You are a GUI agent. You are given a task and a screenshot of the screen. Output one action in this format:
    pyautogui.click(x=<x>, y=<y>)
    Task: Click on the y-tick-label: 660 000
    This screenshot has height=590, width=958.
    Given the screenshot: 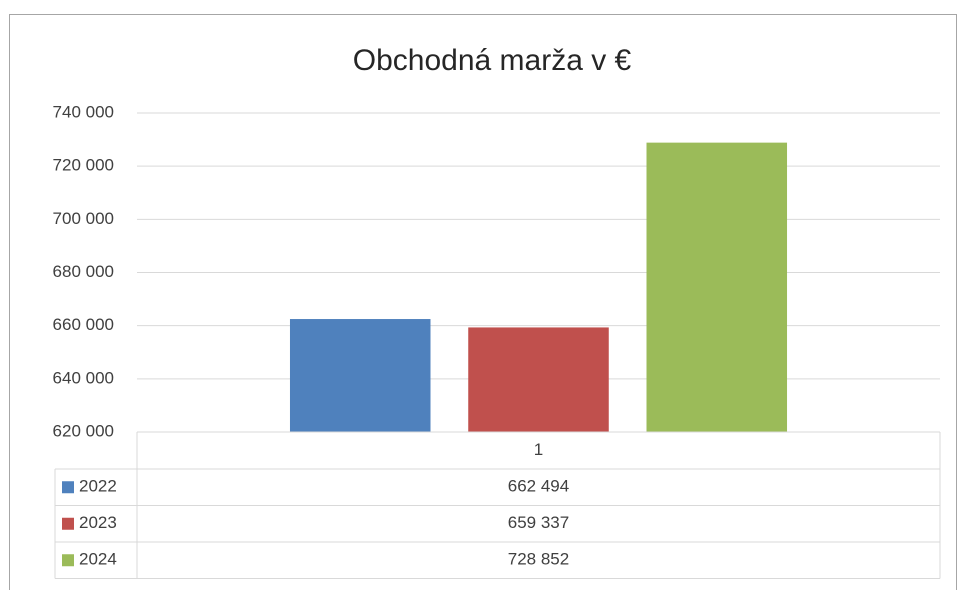 What is the action you would take?
    pyautogui.click(x=83, y=324)
    